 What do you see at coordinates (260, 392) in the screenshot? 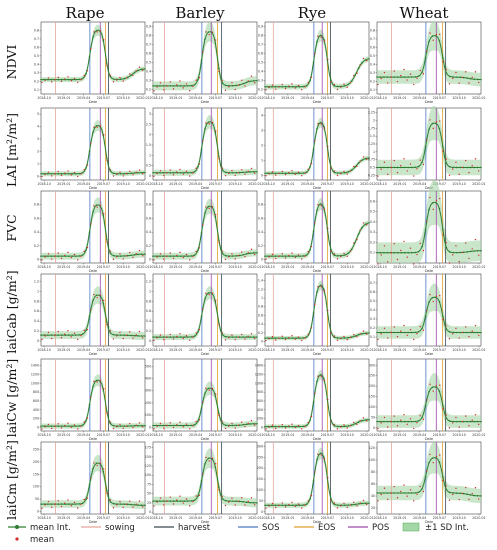
I see `y-tick-label: 800` at bounding box center [260, 392].